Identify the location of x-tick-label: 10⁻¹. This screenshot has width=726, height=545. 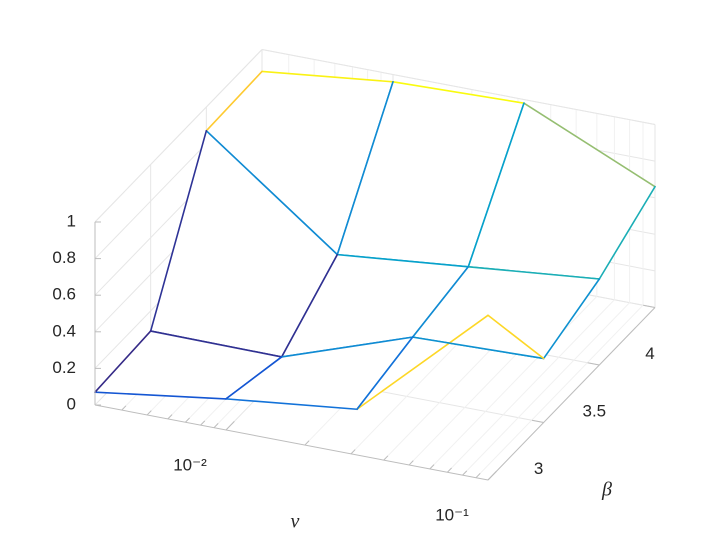
(452, 514).